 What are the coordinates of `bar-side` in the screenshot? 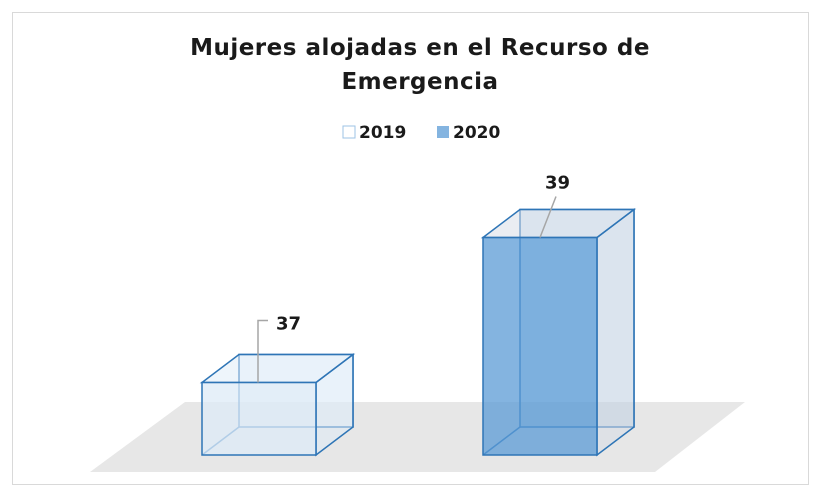 It's located at (615, 332).